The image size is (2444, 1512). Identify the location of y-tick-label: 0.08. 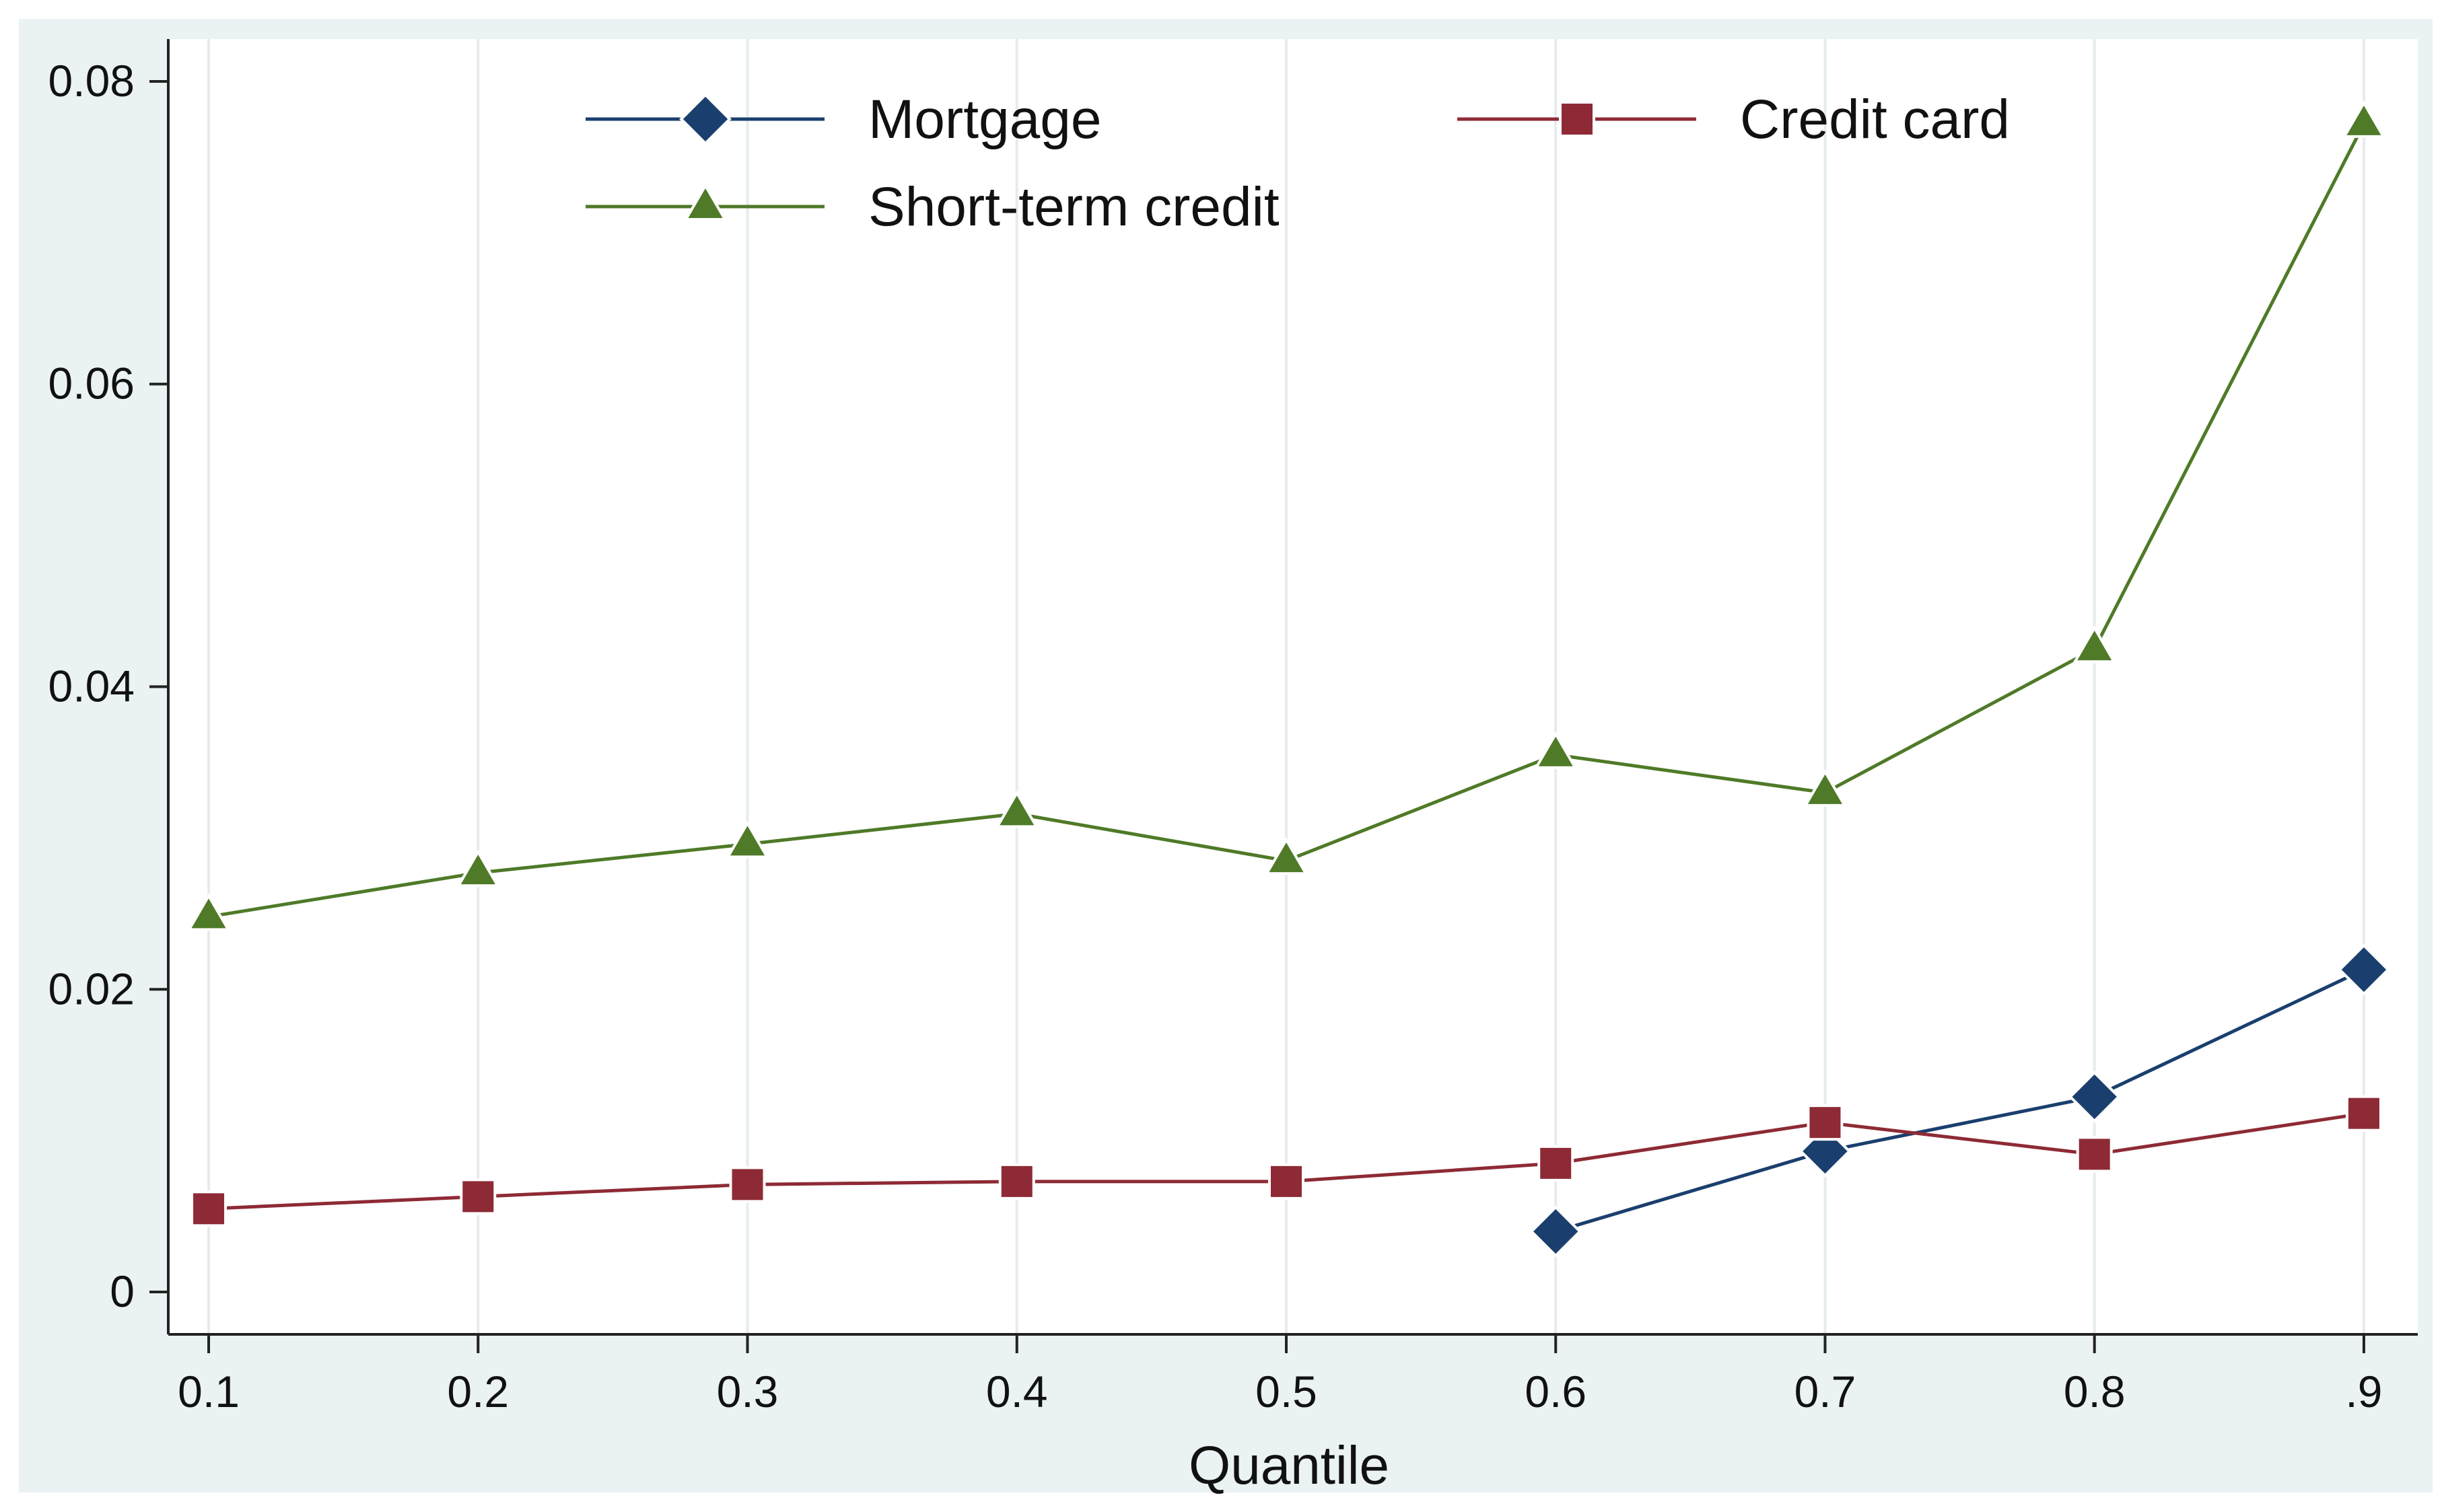
(92, 81).